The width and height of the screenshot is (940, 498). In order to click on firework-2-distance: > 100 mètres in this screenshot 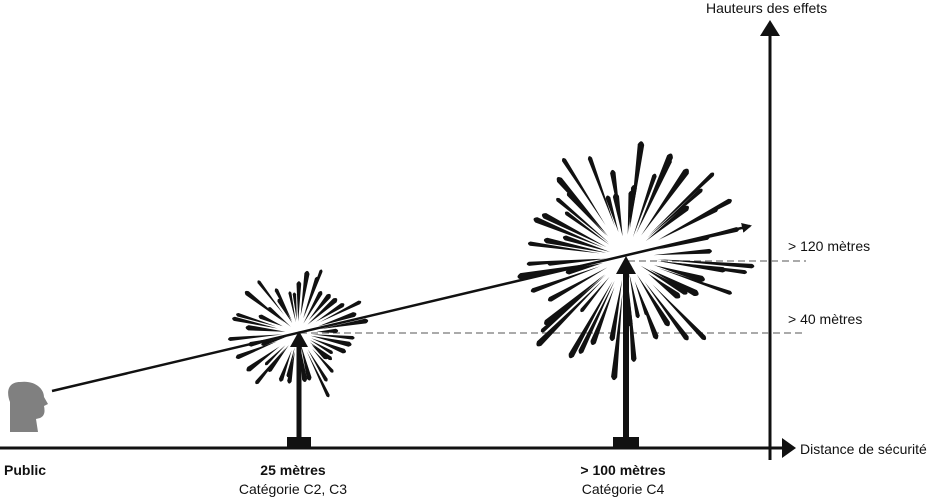, I will do `click(623, 470)`.